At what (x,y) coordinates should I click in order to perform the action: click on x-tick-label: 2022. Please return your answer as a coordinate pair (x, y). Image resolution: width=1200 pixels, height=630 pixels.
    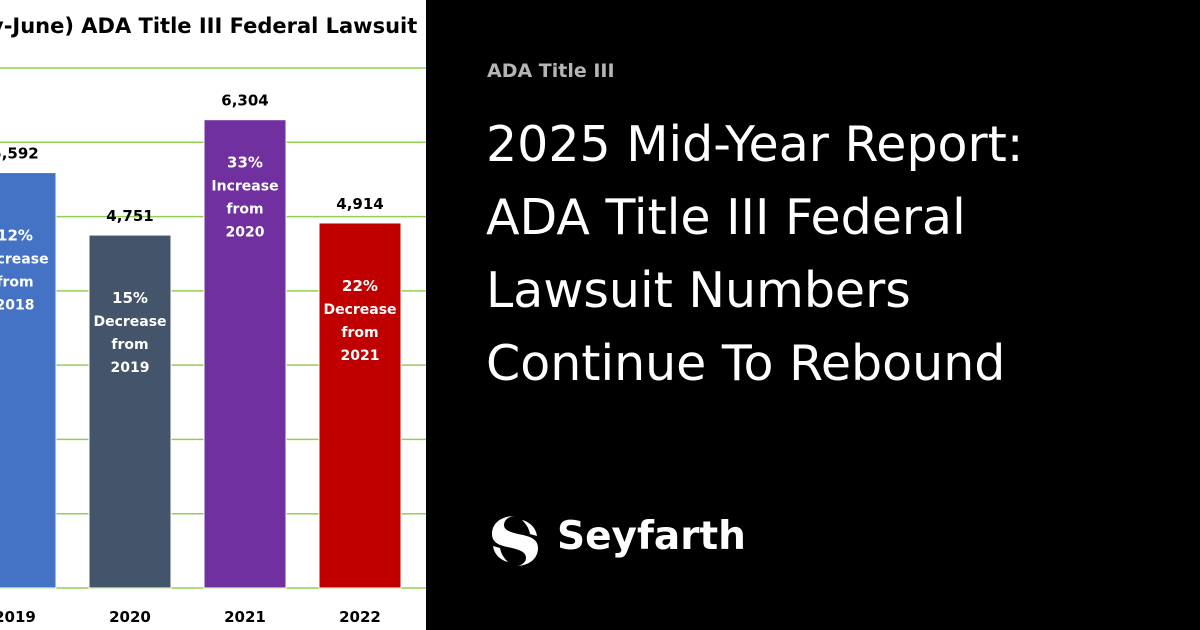
    Looking at the image, I should click on (360, 617).